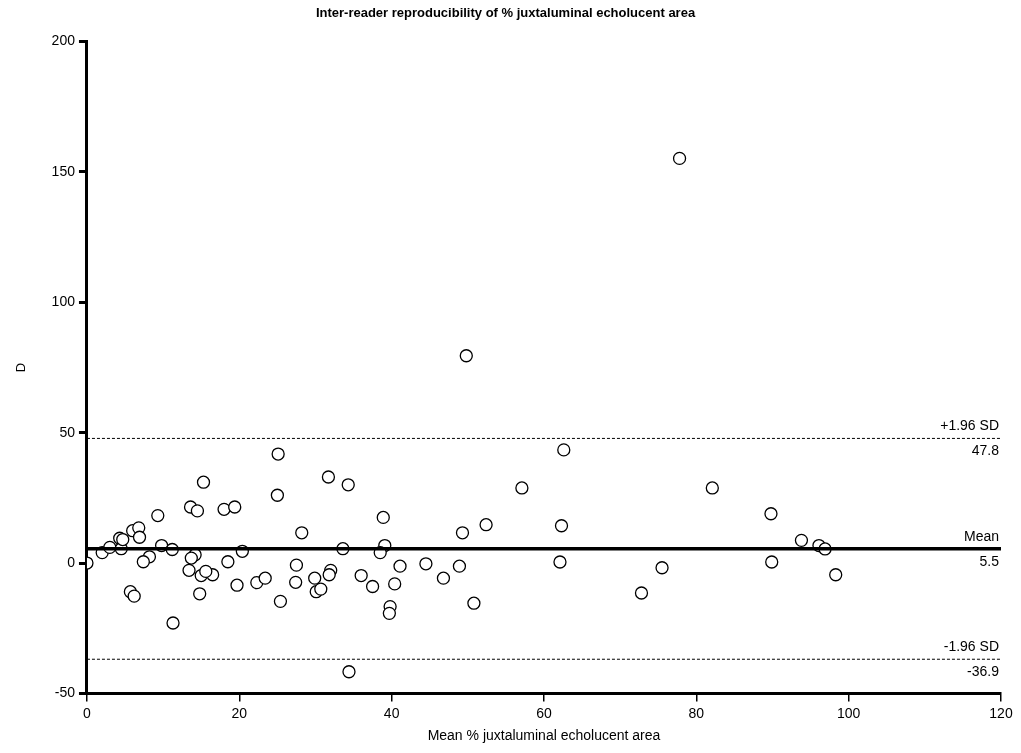  Describe the element at coordinates (544, 735) in the screenshot. I see `x-axis-title: Mean % juxtaluminal echolucent area` at that location.